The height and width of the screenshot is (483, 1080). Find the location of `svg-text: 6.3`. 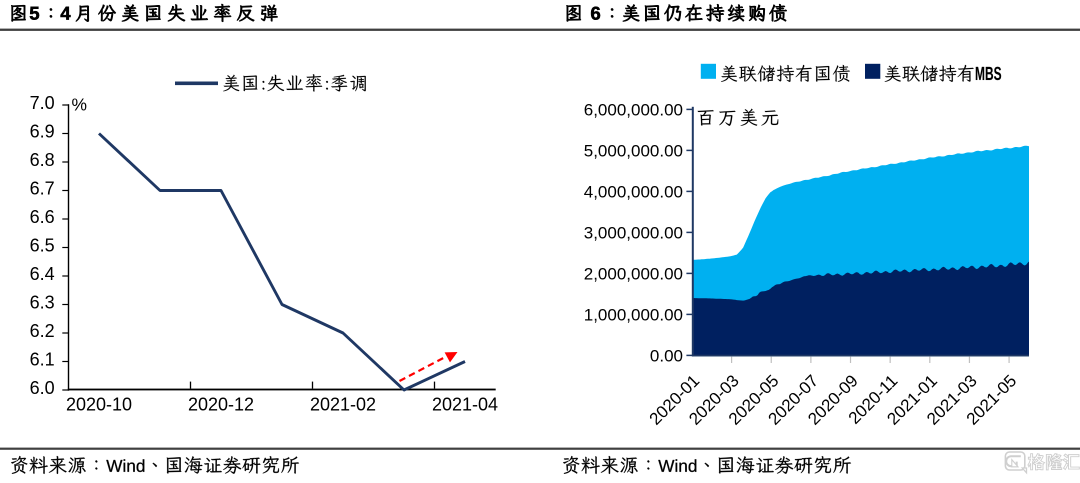

svg-text: 6.3 is located at coordinates (42, 302).